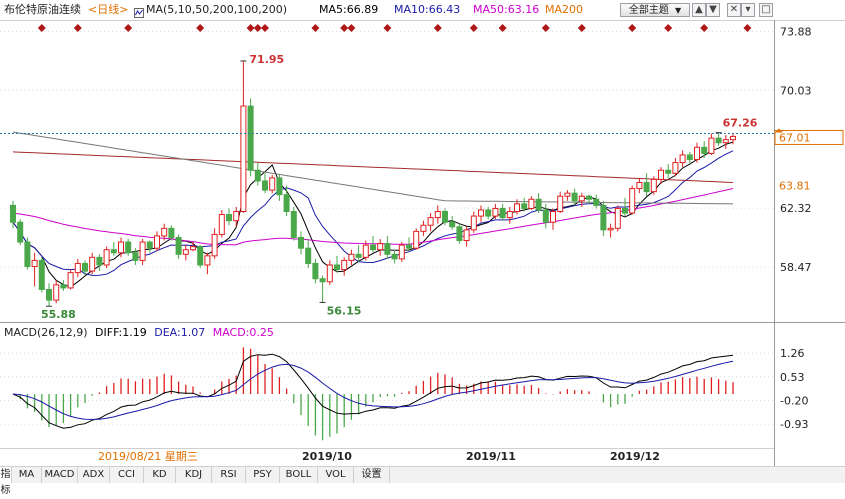 The height and width of the screenshot is (499, 845). Describe the element at coordinates (699, 10) in the screenshot. I see `arrow-up-icon: ▲` at that location.